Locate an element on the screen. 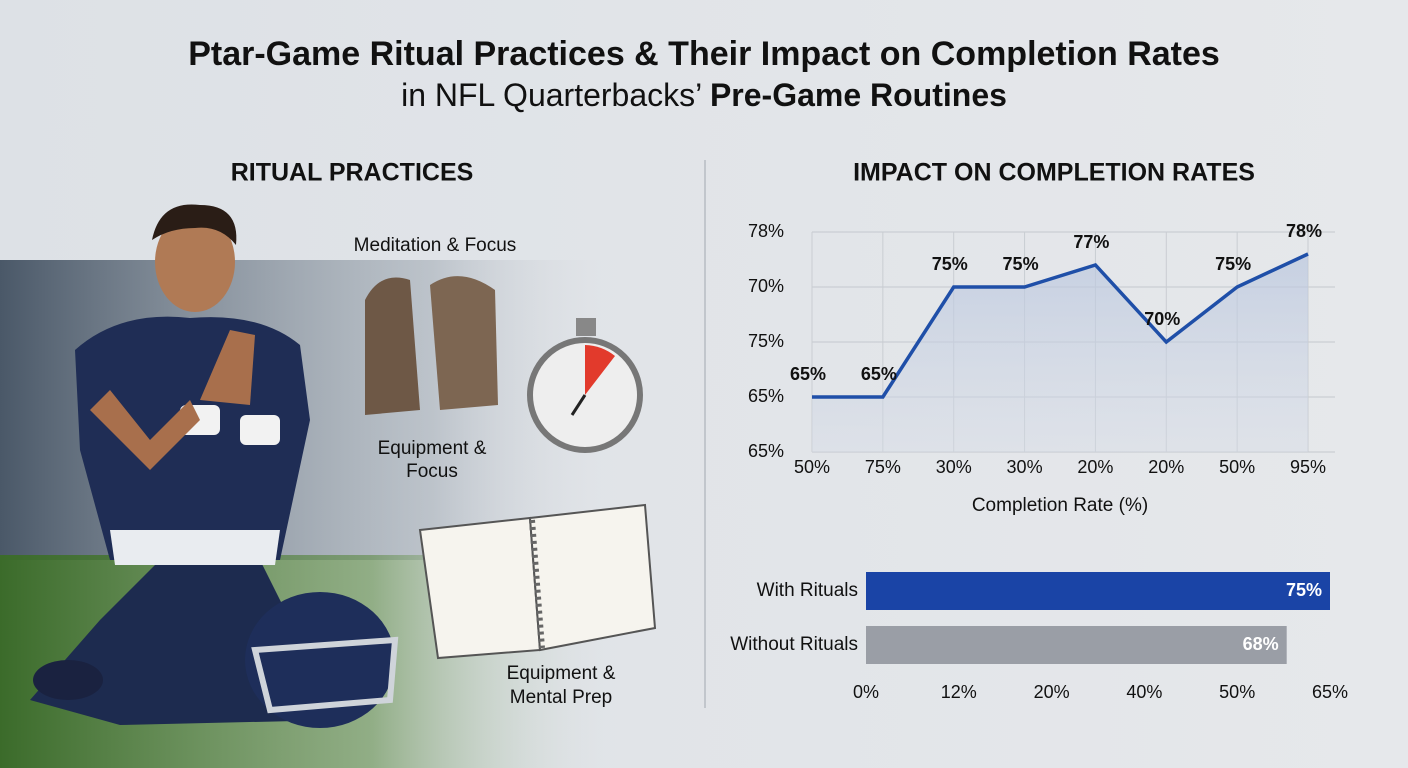  x-tick-label: 65% is located at coordinates (1330, 692).